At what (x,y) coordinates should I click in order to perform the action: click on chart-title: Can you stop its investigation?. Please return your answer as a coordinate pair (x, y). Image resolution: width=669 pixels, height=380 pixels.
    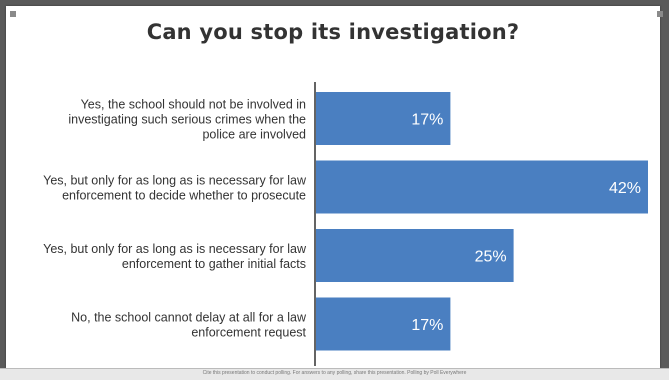
    Looking at the image, I should click on (333, 32).